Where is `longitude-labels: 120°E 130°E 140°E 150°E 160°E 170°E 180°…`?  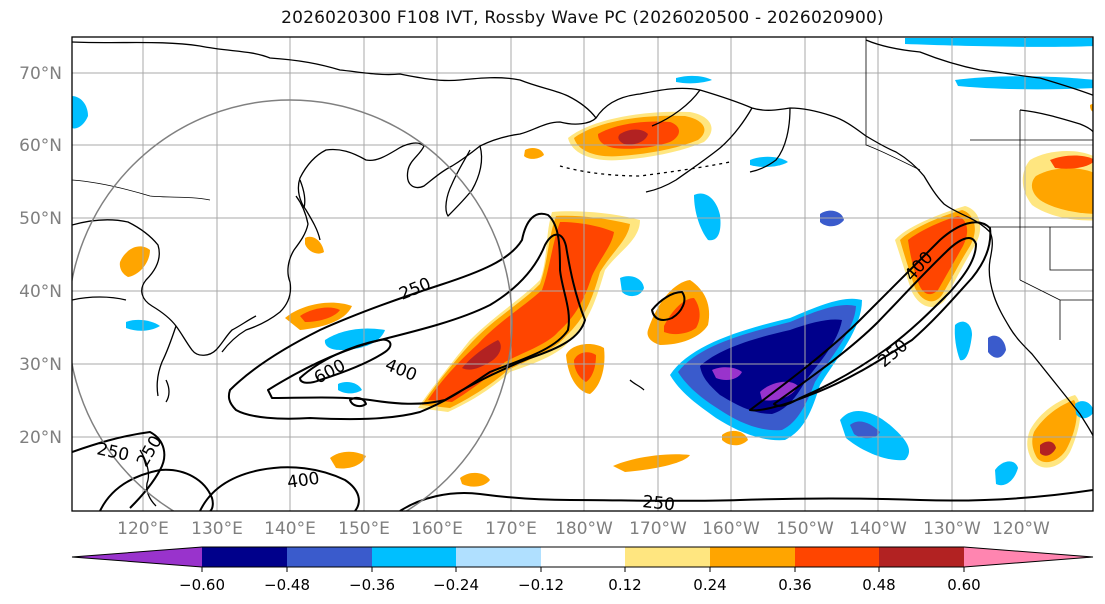
longitude-labels: 120°E 130°E 140°E 150°E 160°E 170°E 180°… is located at coordinates (583, 529).